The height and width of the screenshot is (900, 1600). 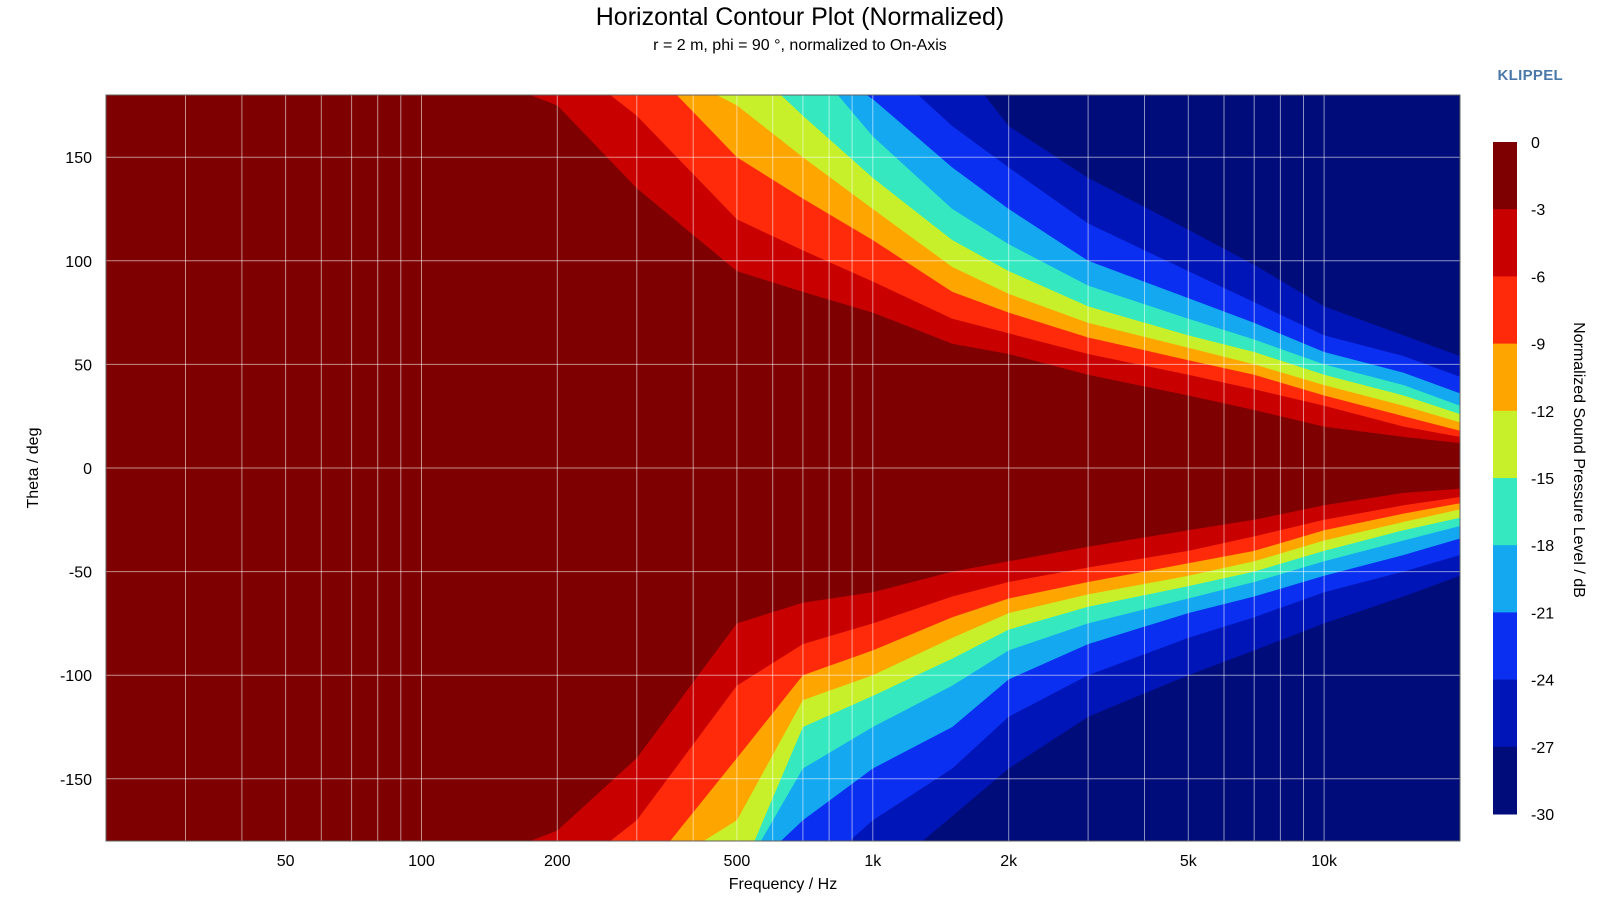 What do you see at coordinates (76, 469) in the screenshot?
I see `y-tick-labels: 150 100 50 0 -50 -100 -150` at bounding box center [76, 469].